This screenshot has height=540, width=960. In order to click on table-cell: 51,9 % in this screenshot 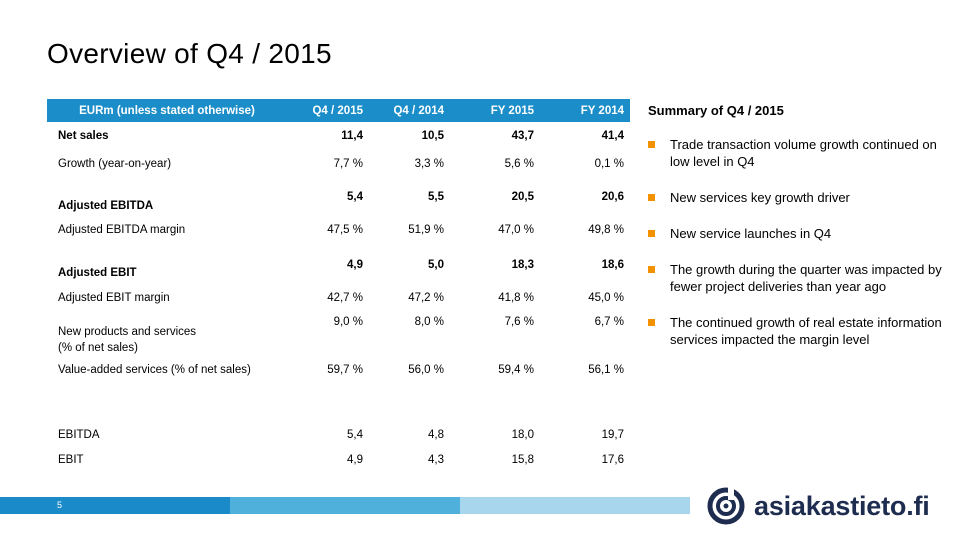, I will do `click(426, 230)`.